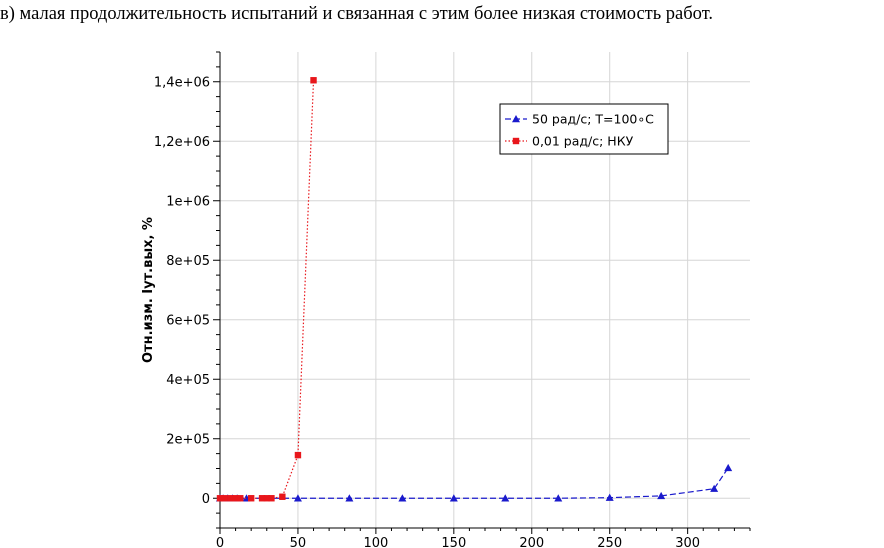 Image resolution: width=884 pixels, height=548 pixels. Describe the element at coordinates (148, 290) in the screenshot. I see `y-axis-label: Отн.изм. Iут.вых, %` at that location.